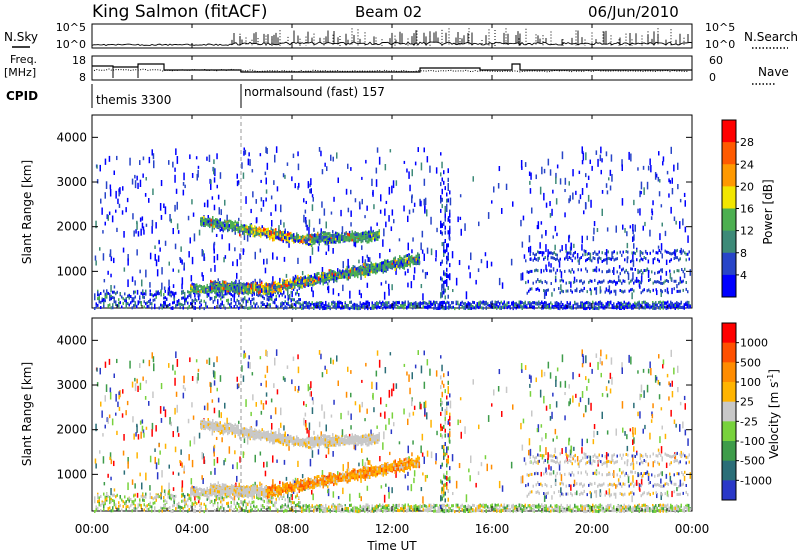 Image resolution: width=800 pixels, height=554 pixels. Describe the element at coordinates (397, 69) in the screenshot. I see `freq-nave-panel: 18 8 60 0` at that location.